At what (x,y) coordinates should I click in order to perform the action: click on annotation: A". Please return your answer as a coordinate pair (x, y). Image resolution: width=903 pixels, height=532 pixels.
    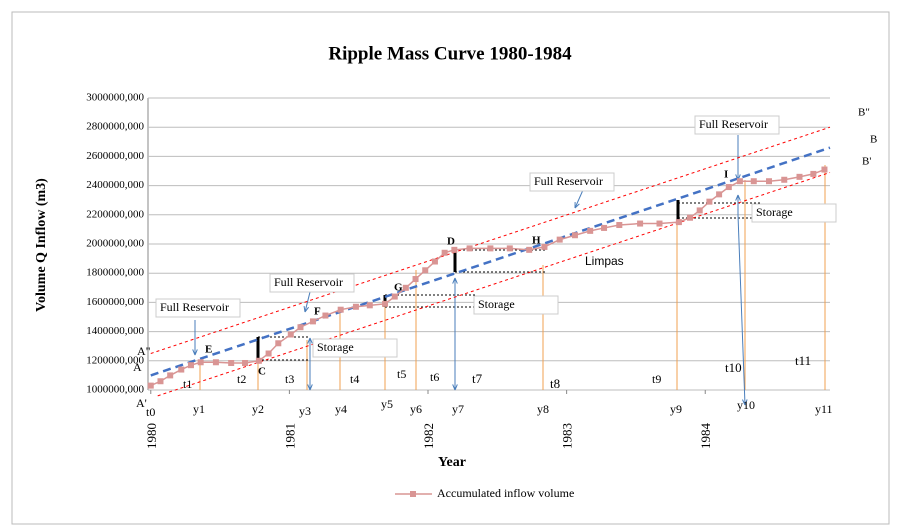
    Looking at the image, I should click on (144, 351).